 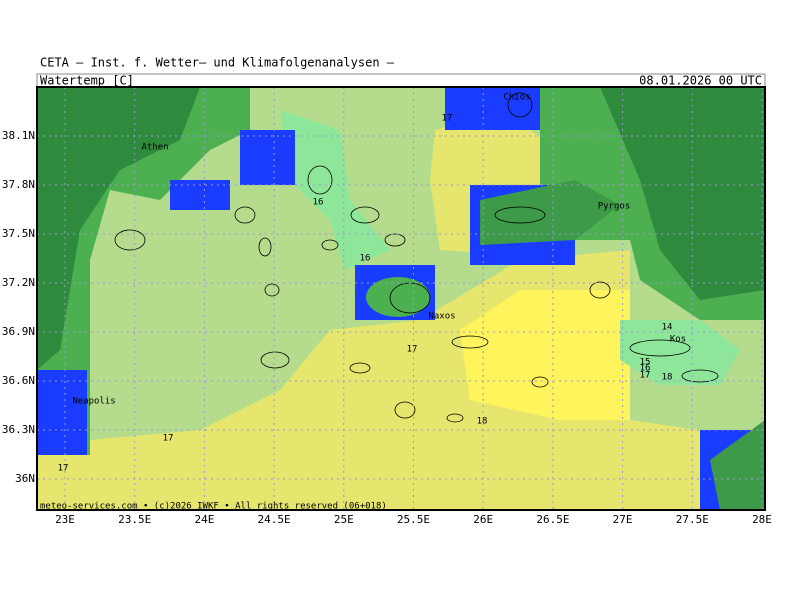 What do you see at coordinates (18, 233) in the screenshot?
I see `lat-label: 37.5N` at bounding box center [18, 233].